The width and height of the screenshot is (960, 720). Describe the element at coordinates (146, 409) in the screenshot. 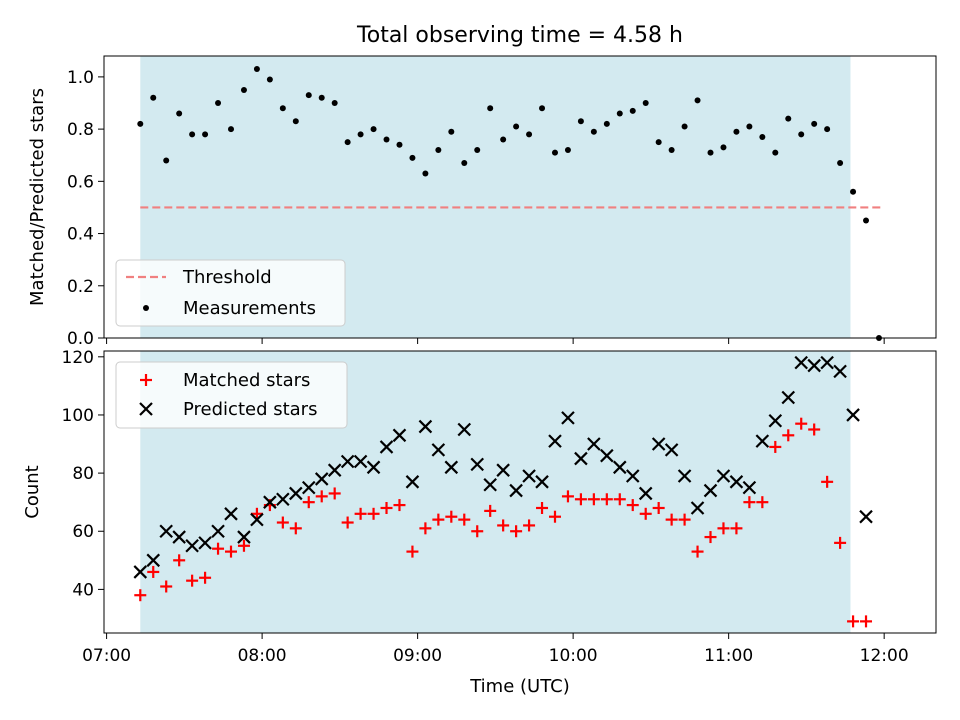

I see `predicted-legend-swatch` at that location.